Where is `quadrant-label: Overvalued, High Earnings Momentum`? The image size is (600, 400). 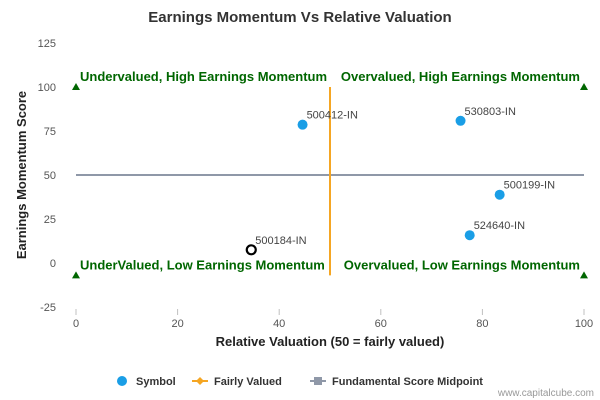 quadrant-label: Overvalued, High Earnings Momentum is located at coordinates (460, 76).